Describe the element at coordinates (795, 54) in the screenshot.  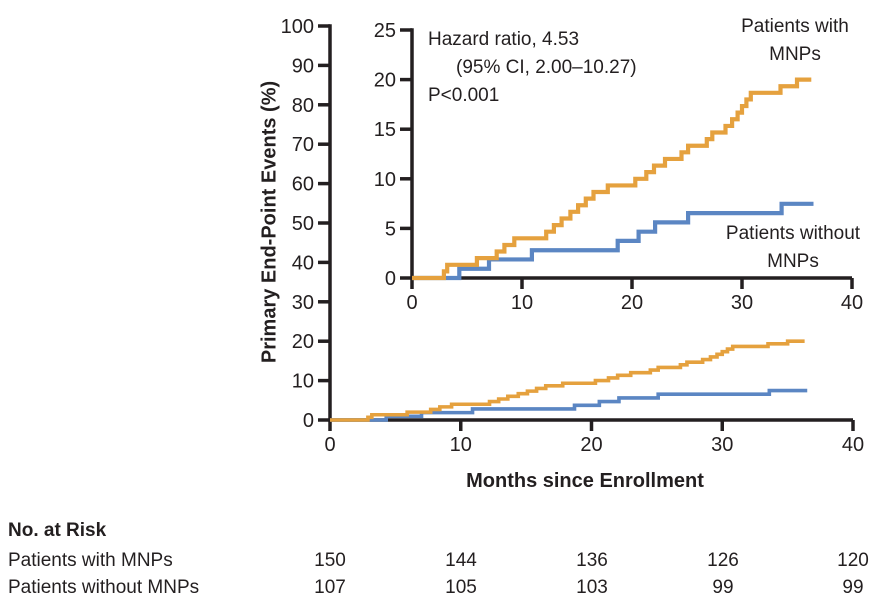
I see `series-label-with-mnps-line2: MNPs` at that location.